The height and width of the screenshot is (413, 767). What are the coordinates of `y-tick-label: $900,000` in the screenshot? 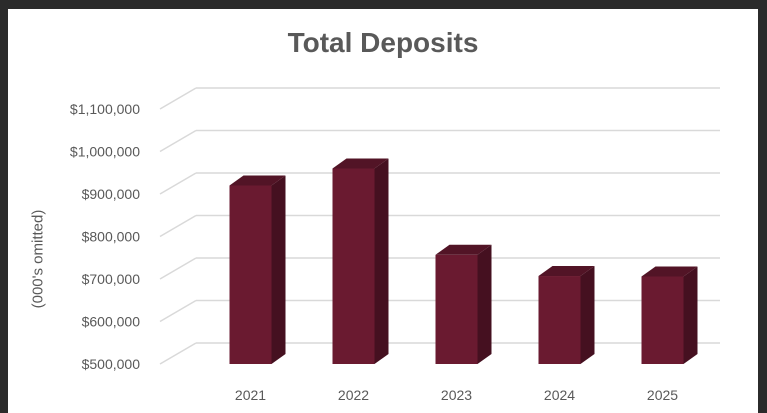 It's located at (111, 194).